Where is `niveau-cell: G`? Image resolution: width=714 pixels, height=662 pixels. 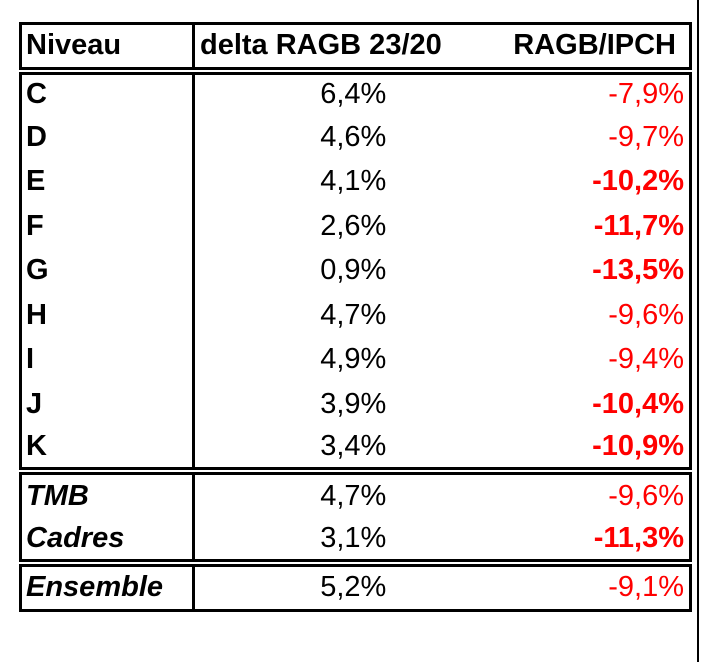 niveau-cell: G is located at coordinates (107, 270).